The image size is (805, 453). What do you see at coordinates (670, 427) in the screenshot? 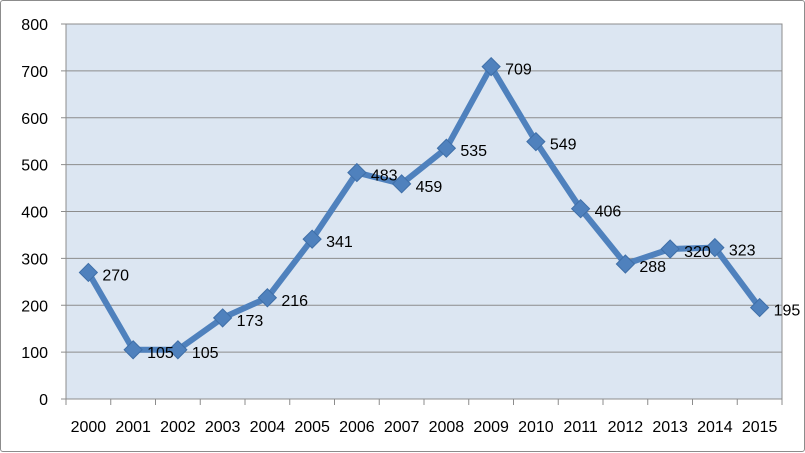
I see `x-tick-label: 2013` at bounding box center [670, 427].